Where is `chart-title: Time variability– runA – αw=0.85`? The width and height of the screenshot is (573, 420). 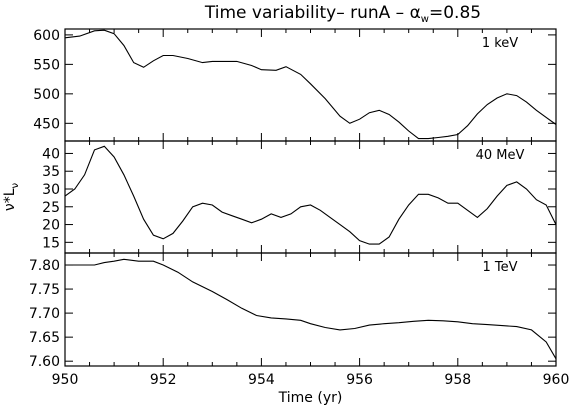 chart-title: Time variability– runA – αw=0.85 is located at coordinates (342, 14).